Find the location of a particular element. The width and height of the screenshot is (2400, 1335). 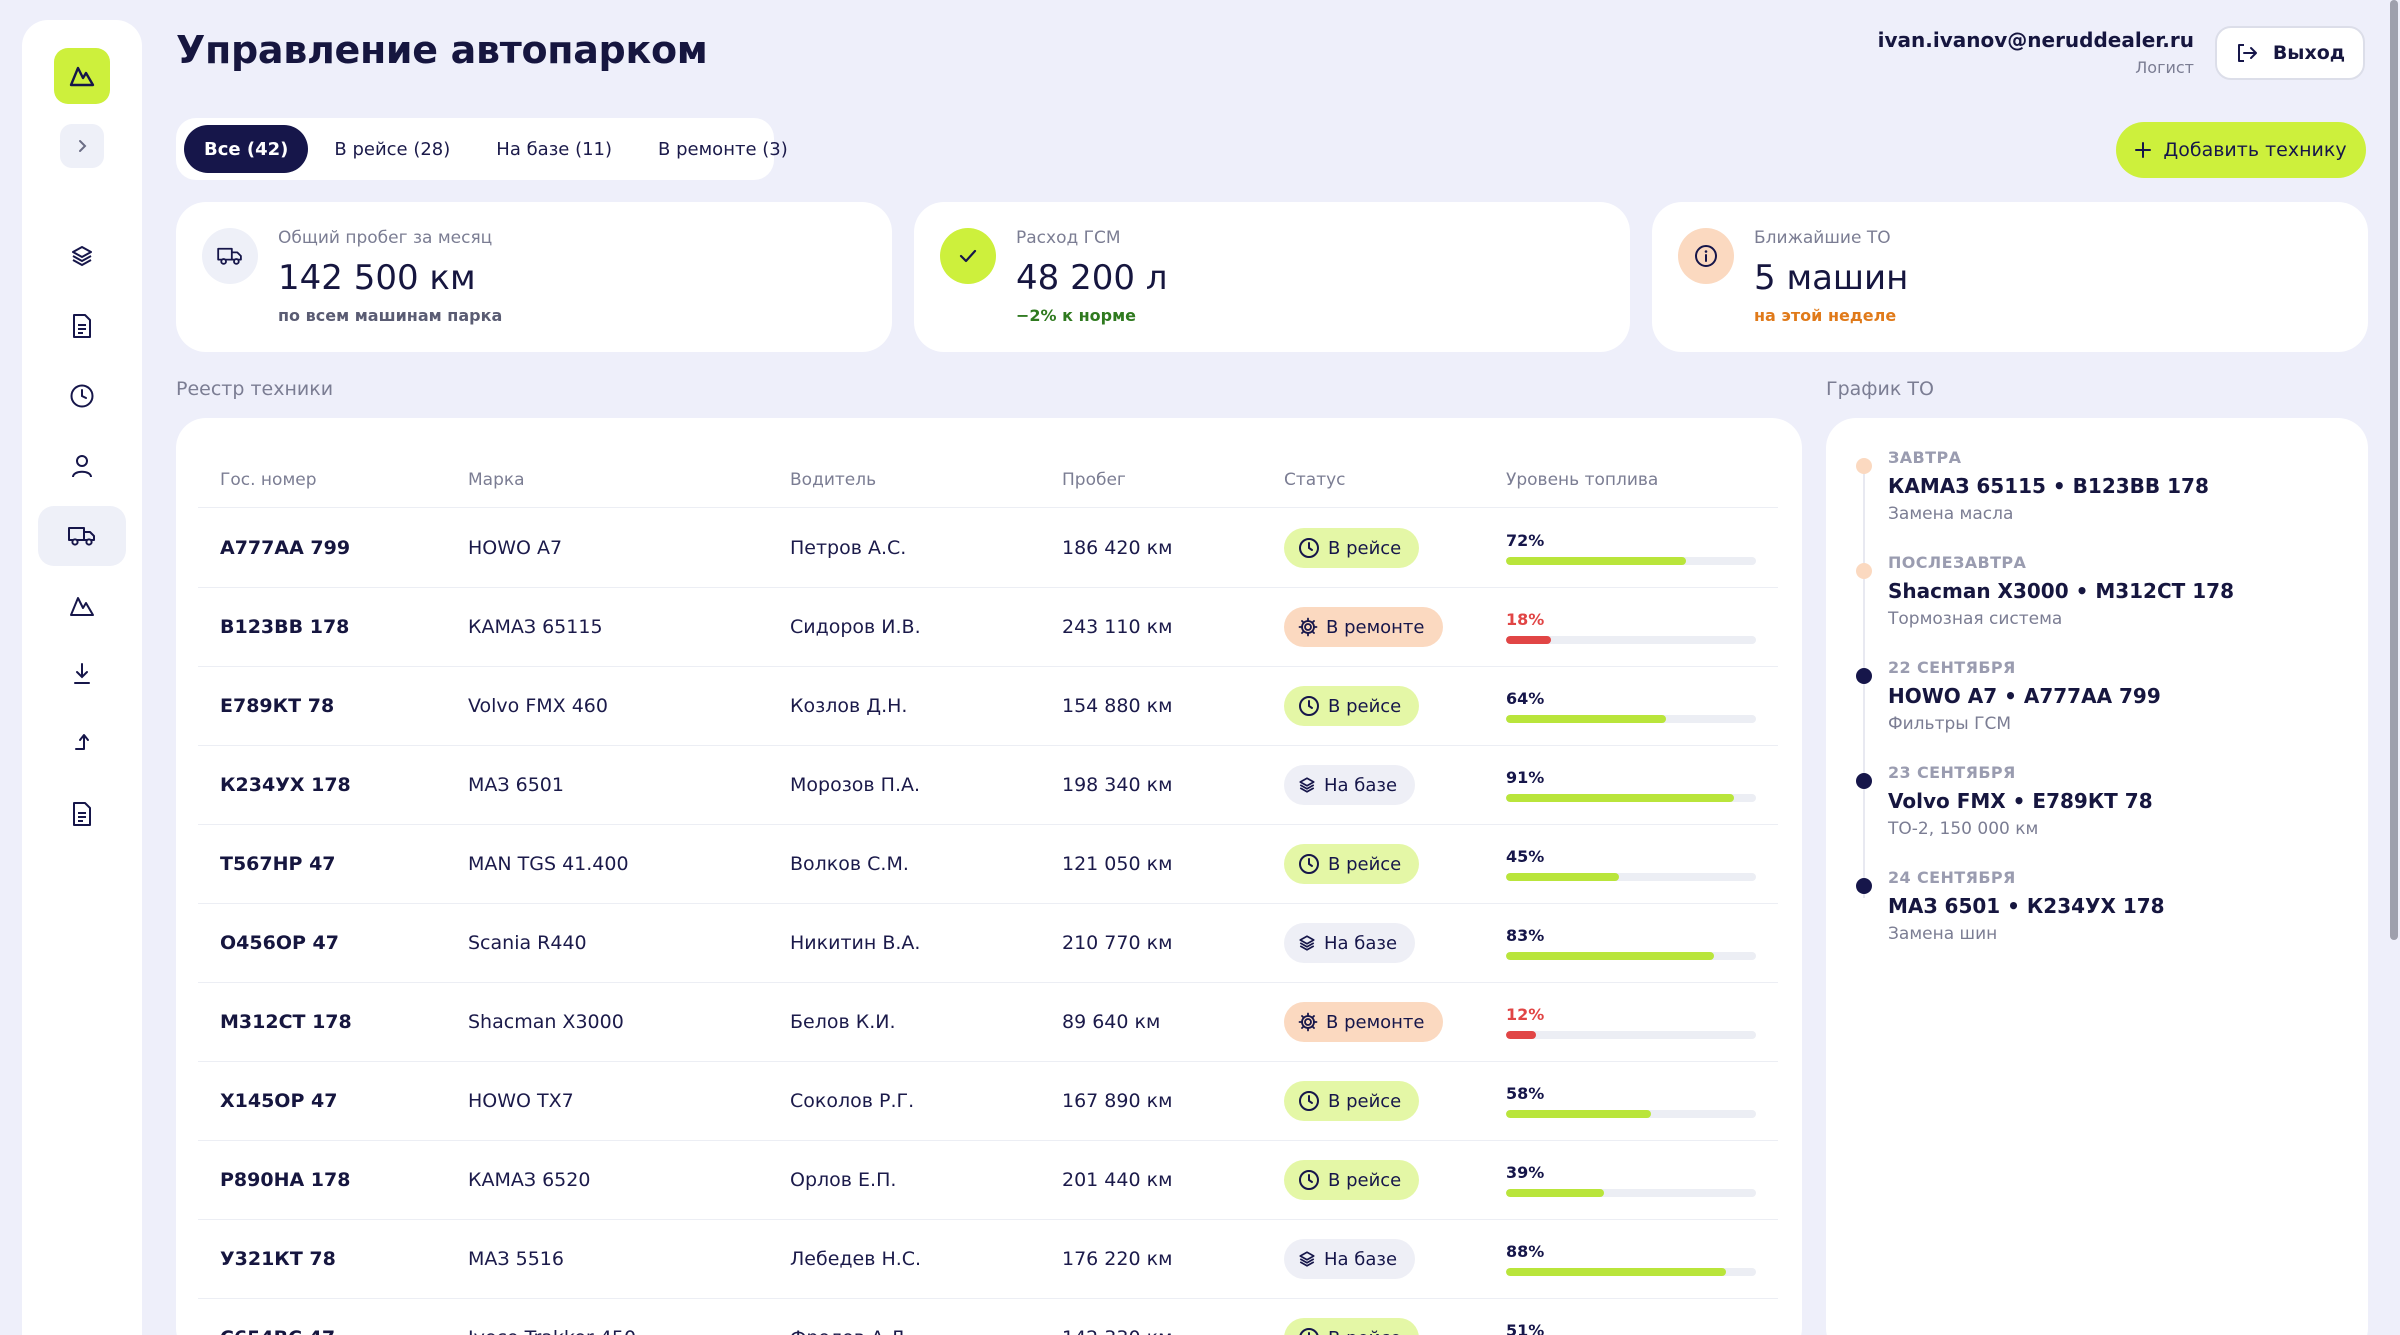

sidebar-item-materials is located at coordinates (82, 606).